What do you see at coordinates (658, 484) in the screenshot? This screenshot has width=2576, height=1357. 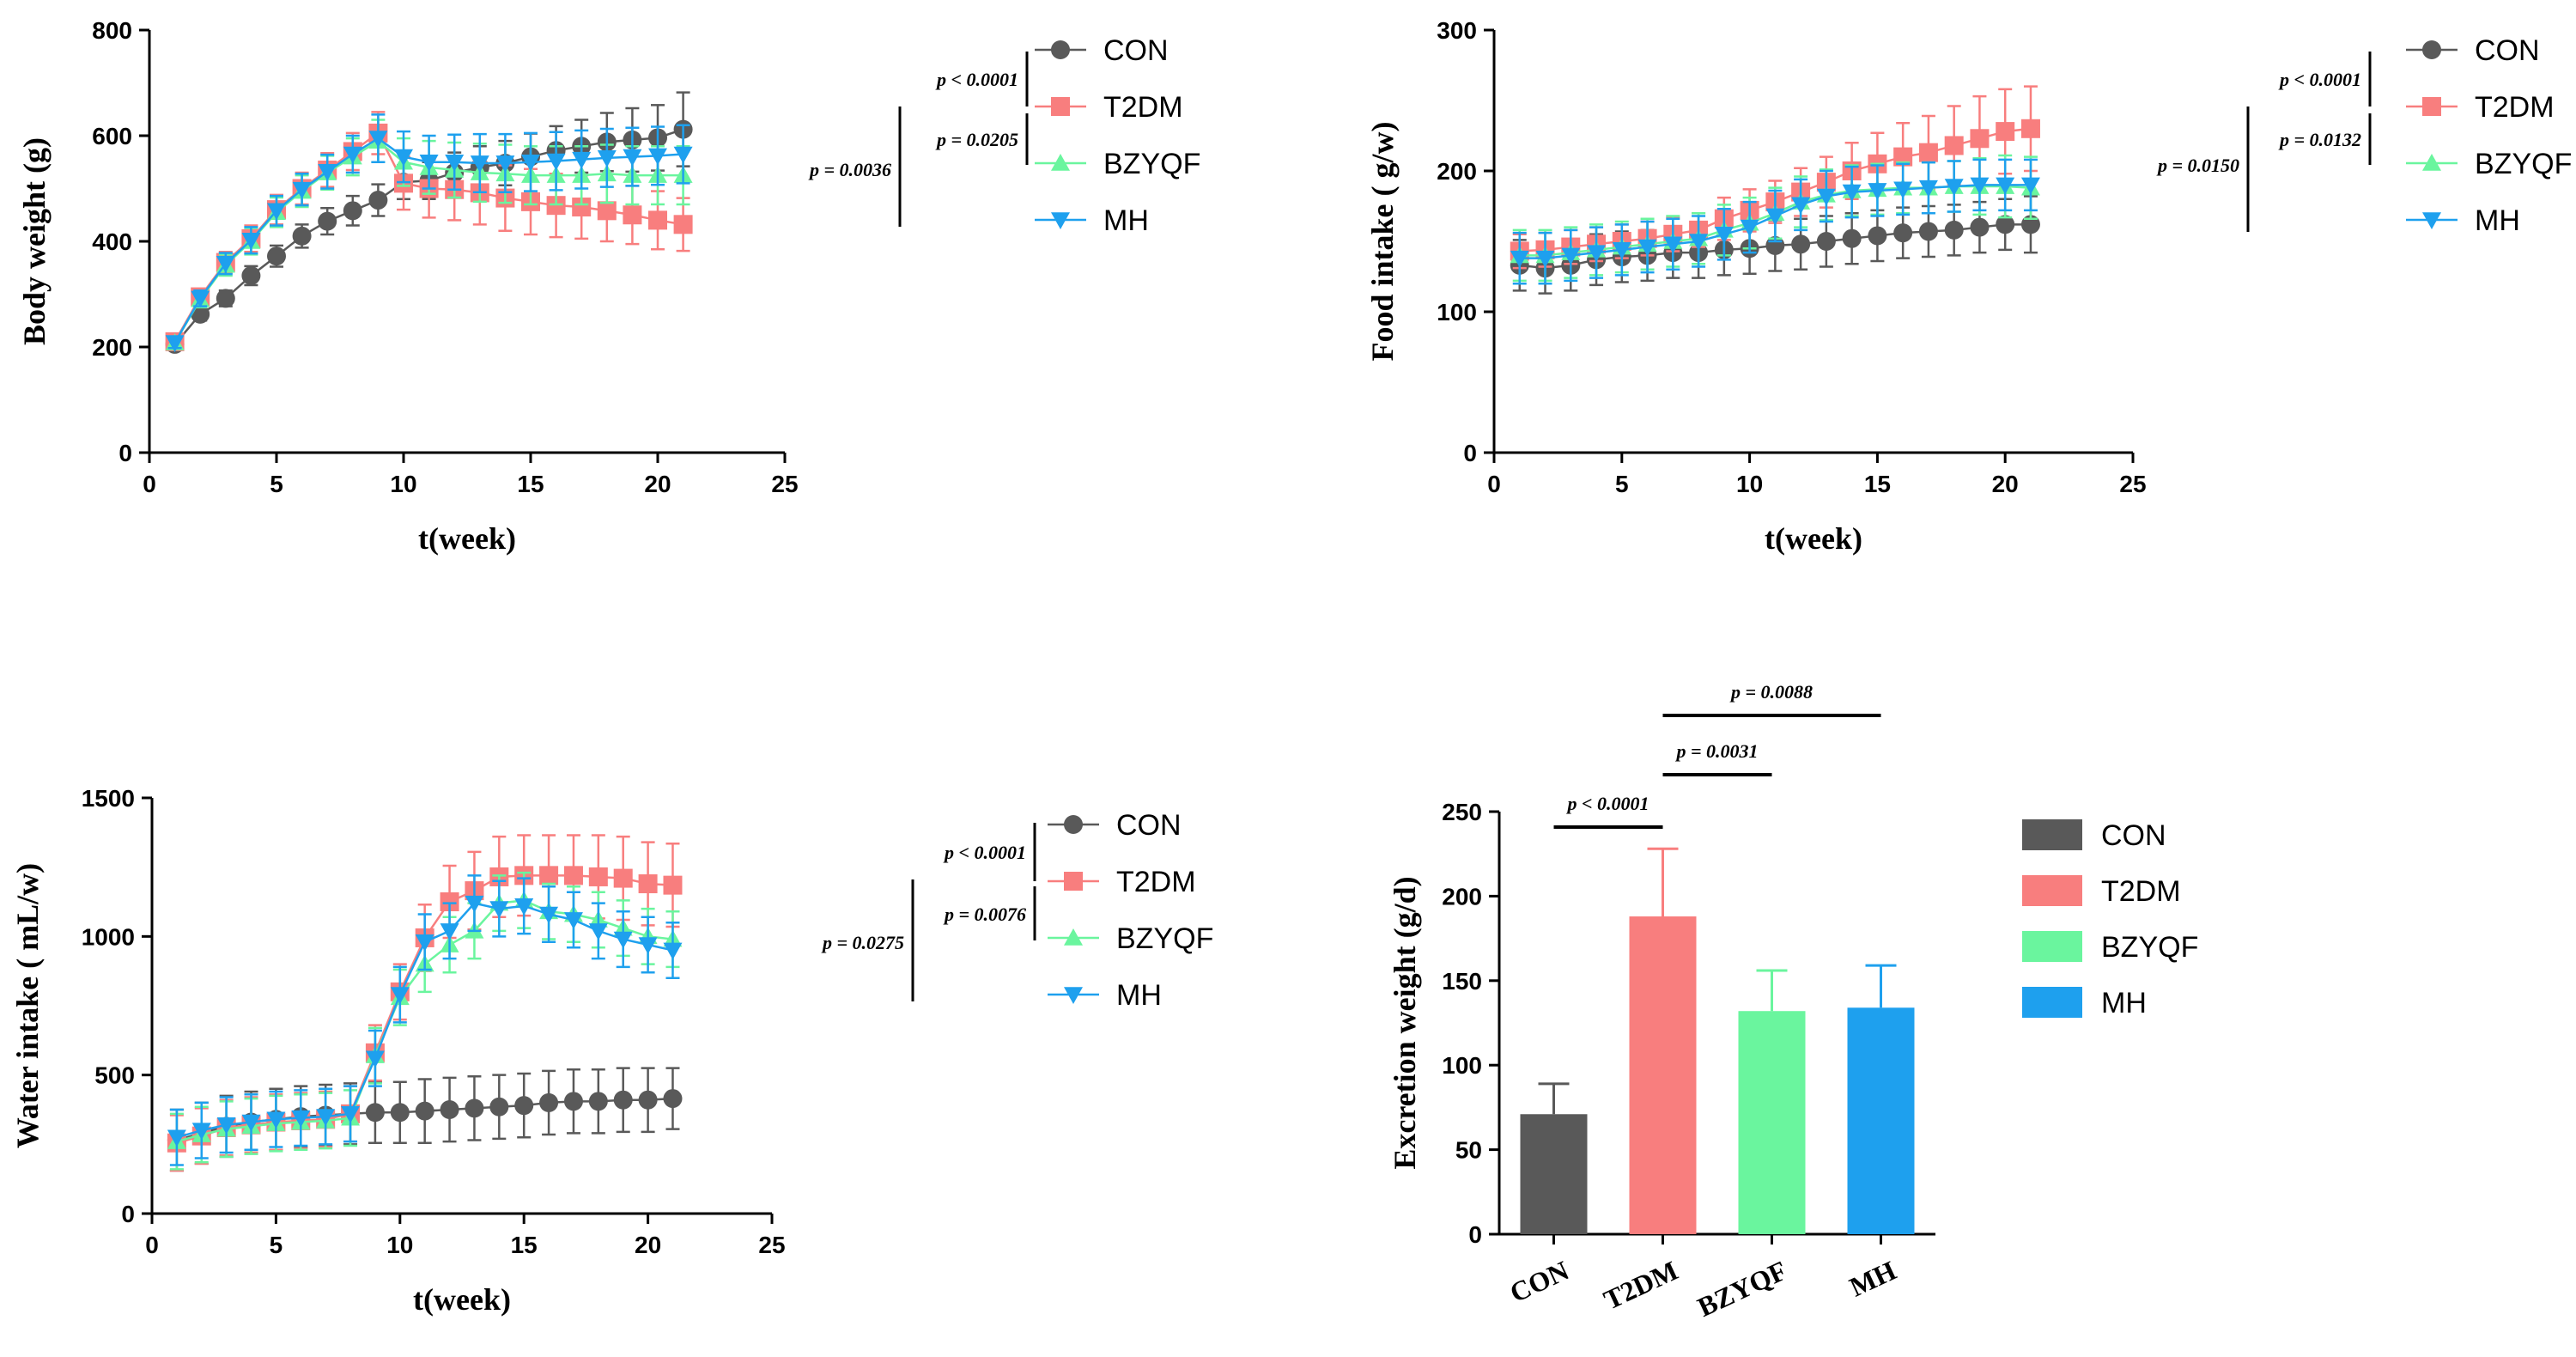 I see `x-tick-label: 20` at bounding box center [658, 484].